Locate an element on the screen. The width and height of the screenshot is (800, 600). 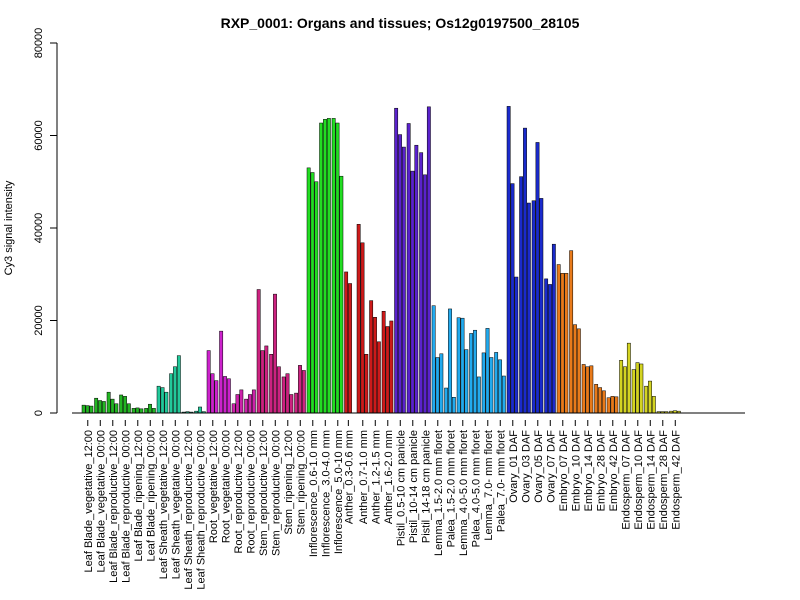
x-tick-label: Inflorescence_0.6-1.0 mm is located at coordinates (314, 493).